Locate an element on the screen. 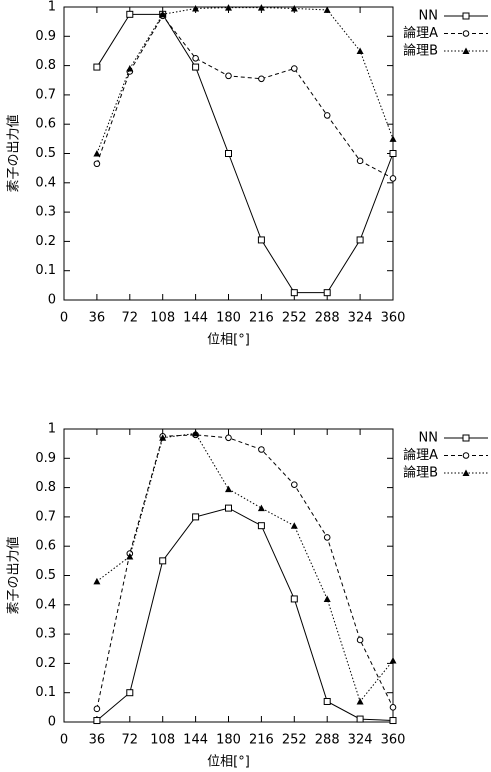 This screenshot has width=491, height=772. y-tick-label: 0.3 is located at coordinates (45, 634).